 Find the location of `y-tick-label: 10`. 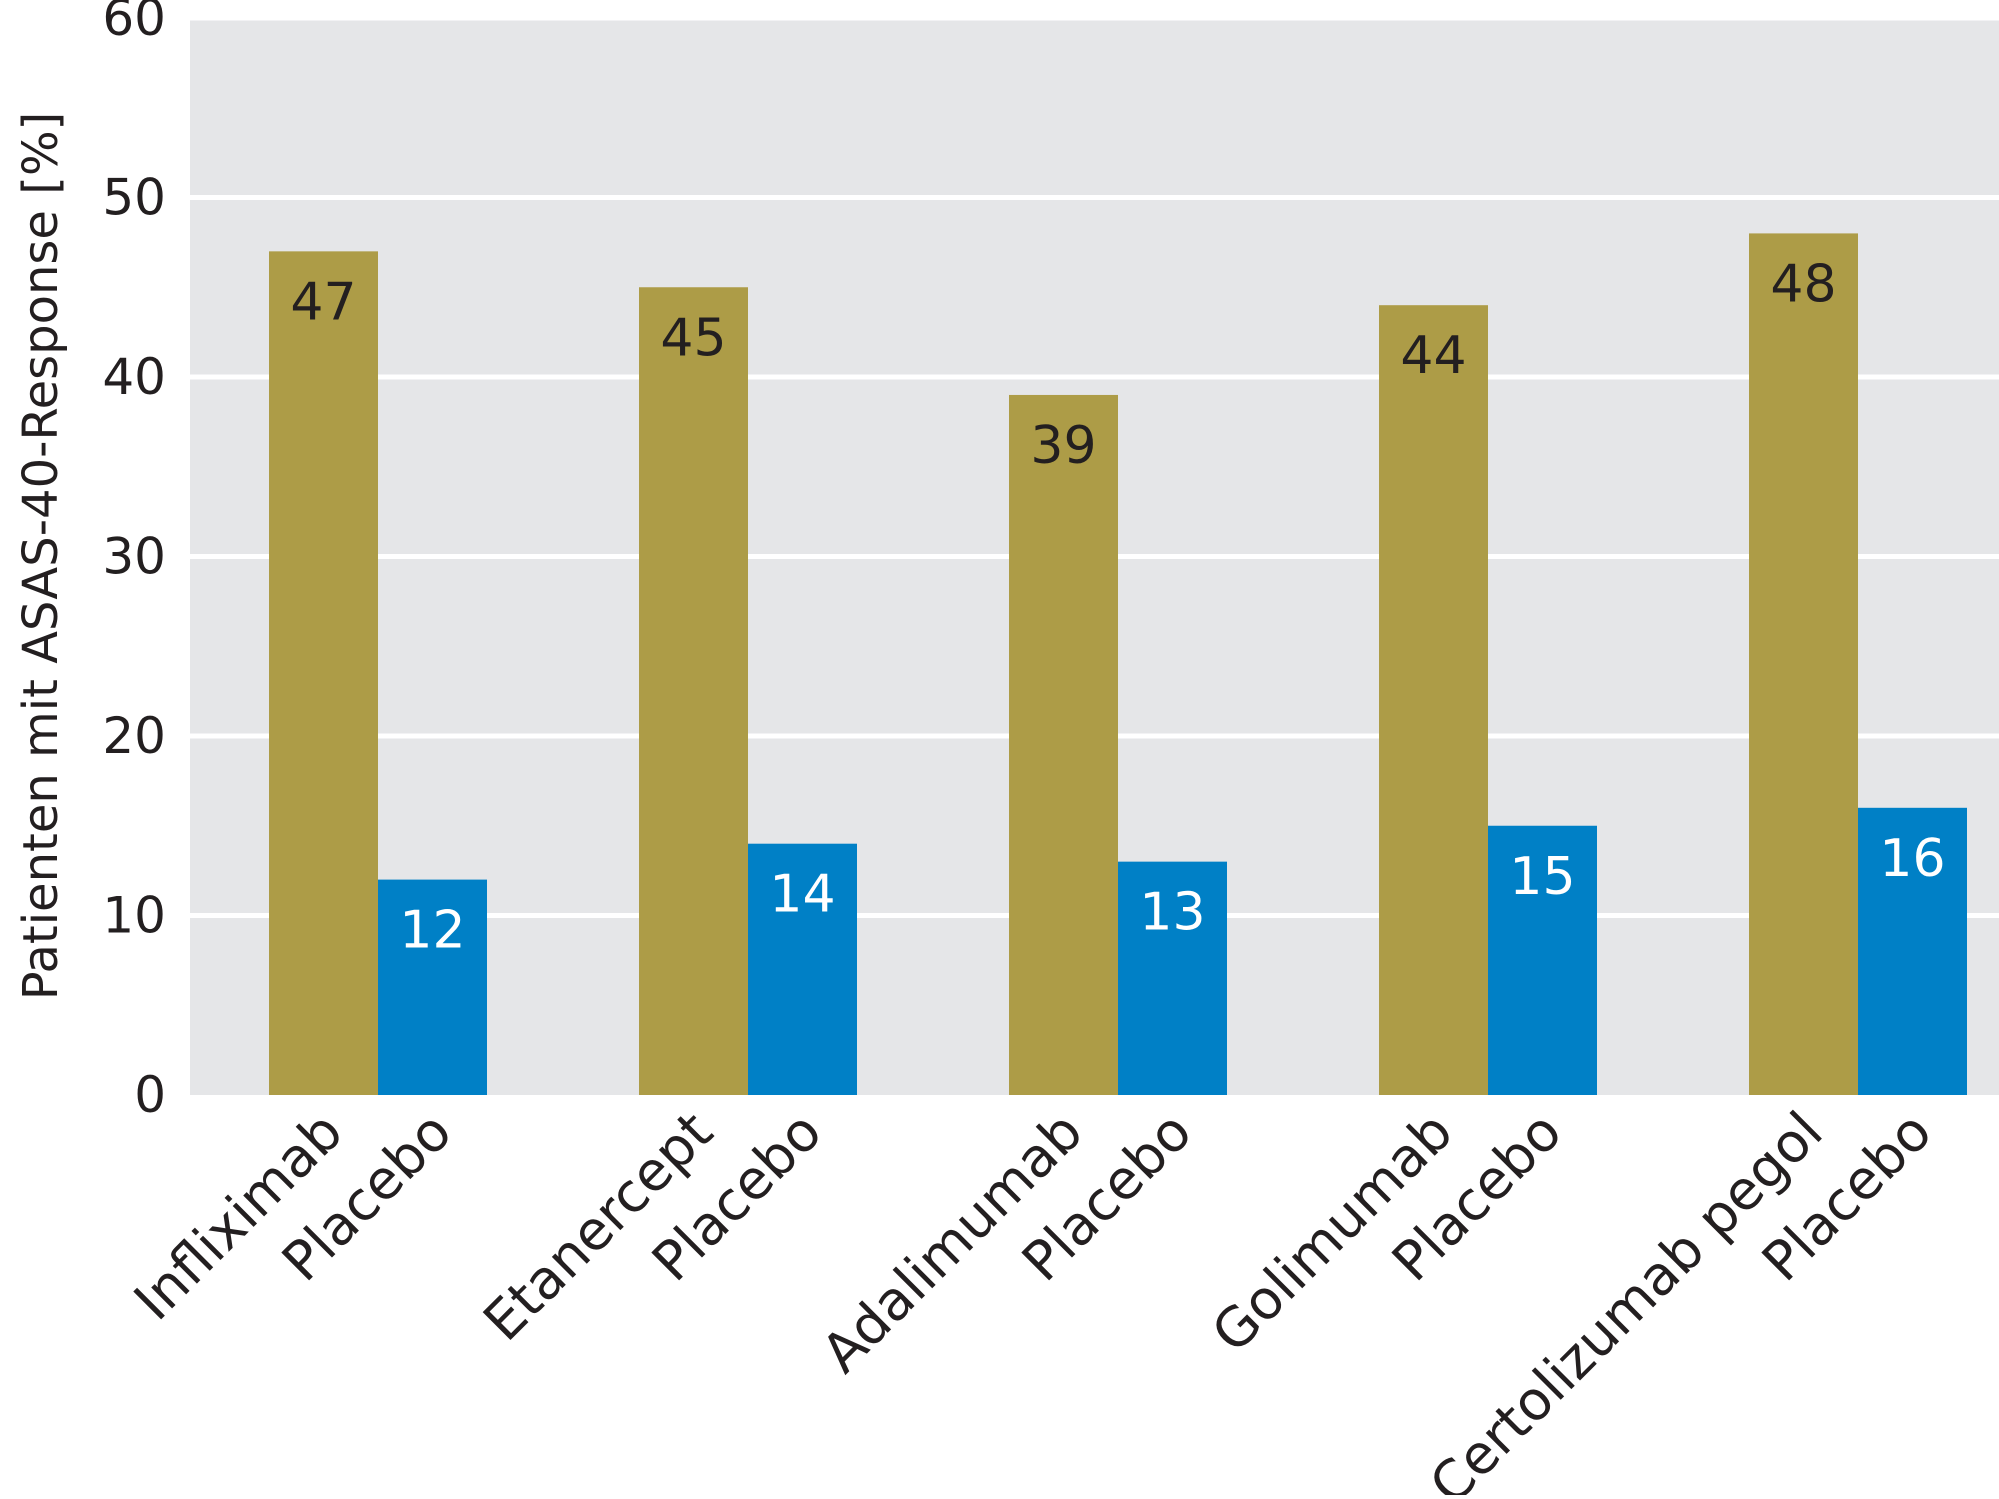

y-tick-label: 10 is located at coordinates (134, 916).